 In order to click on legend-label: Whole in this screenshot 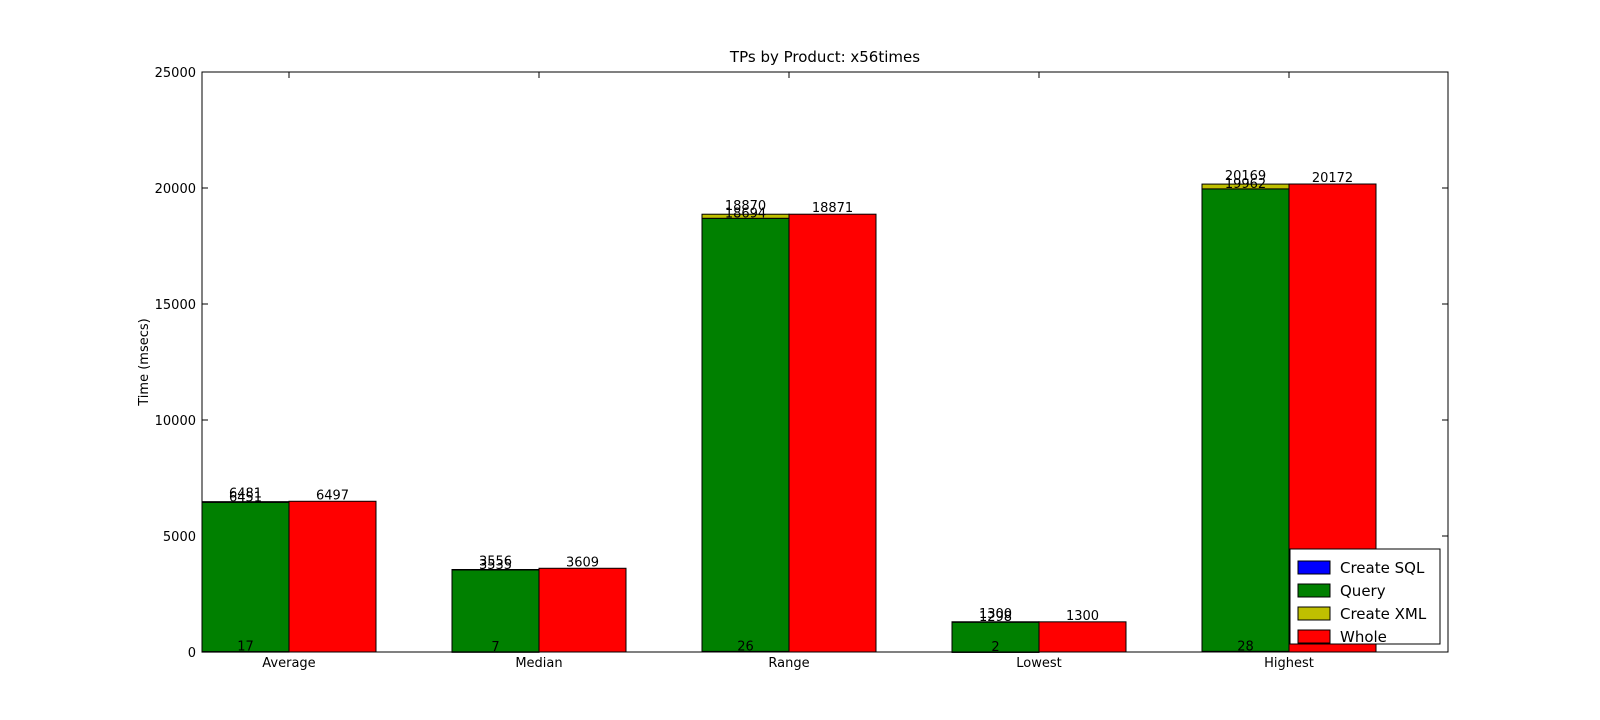, I will do `click(1363, 637)`.